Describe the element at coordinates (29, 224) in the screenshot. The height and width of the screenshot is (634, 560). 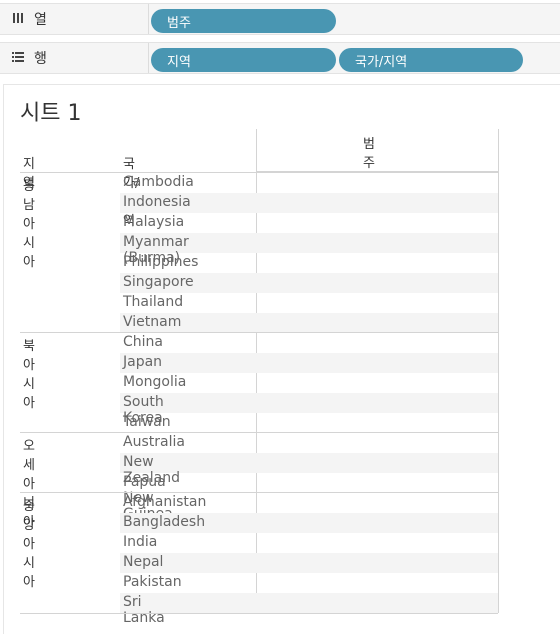
I see `region-label: 동남아시아` at that location.